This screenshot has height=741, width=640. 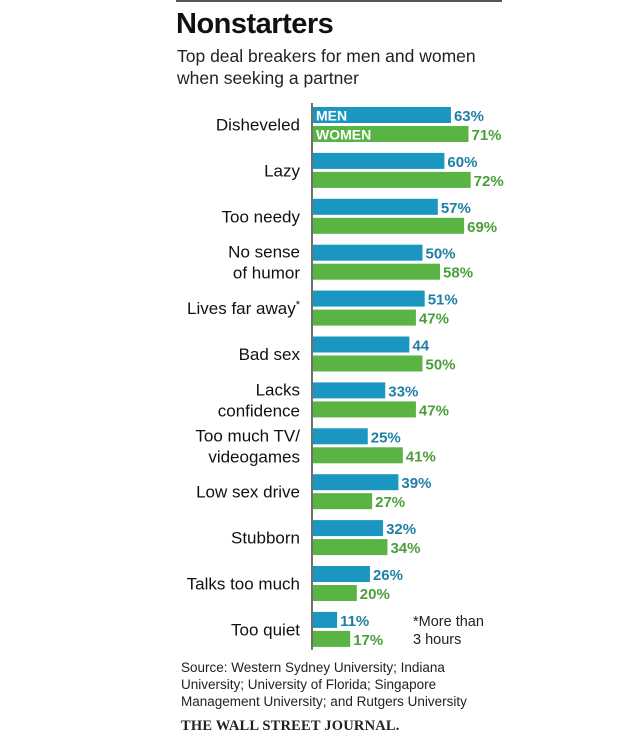 I want to click on legend-women: WOMEN, so click(x=343, y=135).